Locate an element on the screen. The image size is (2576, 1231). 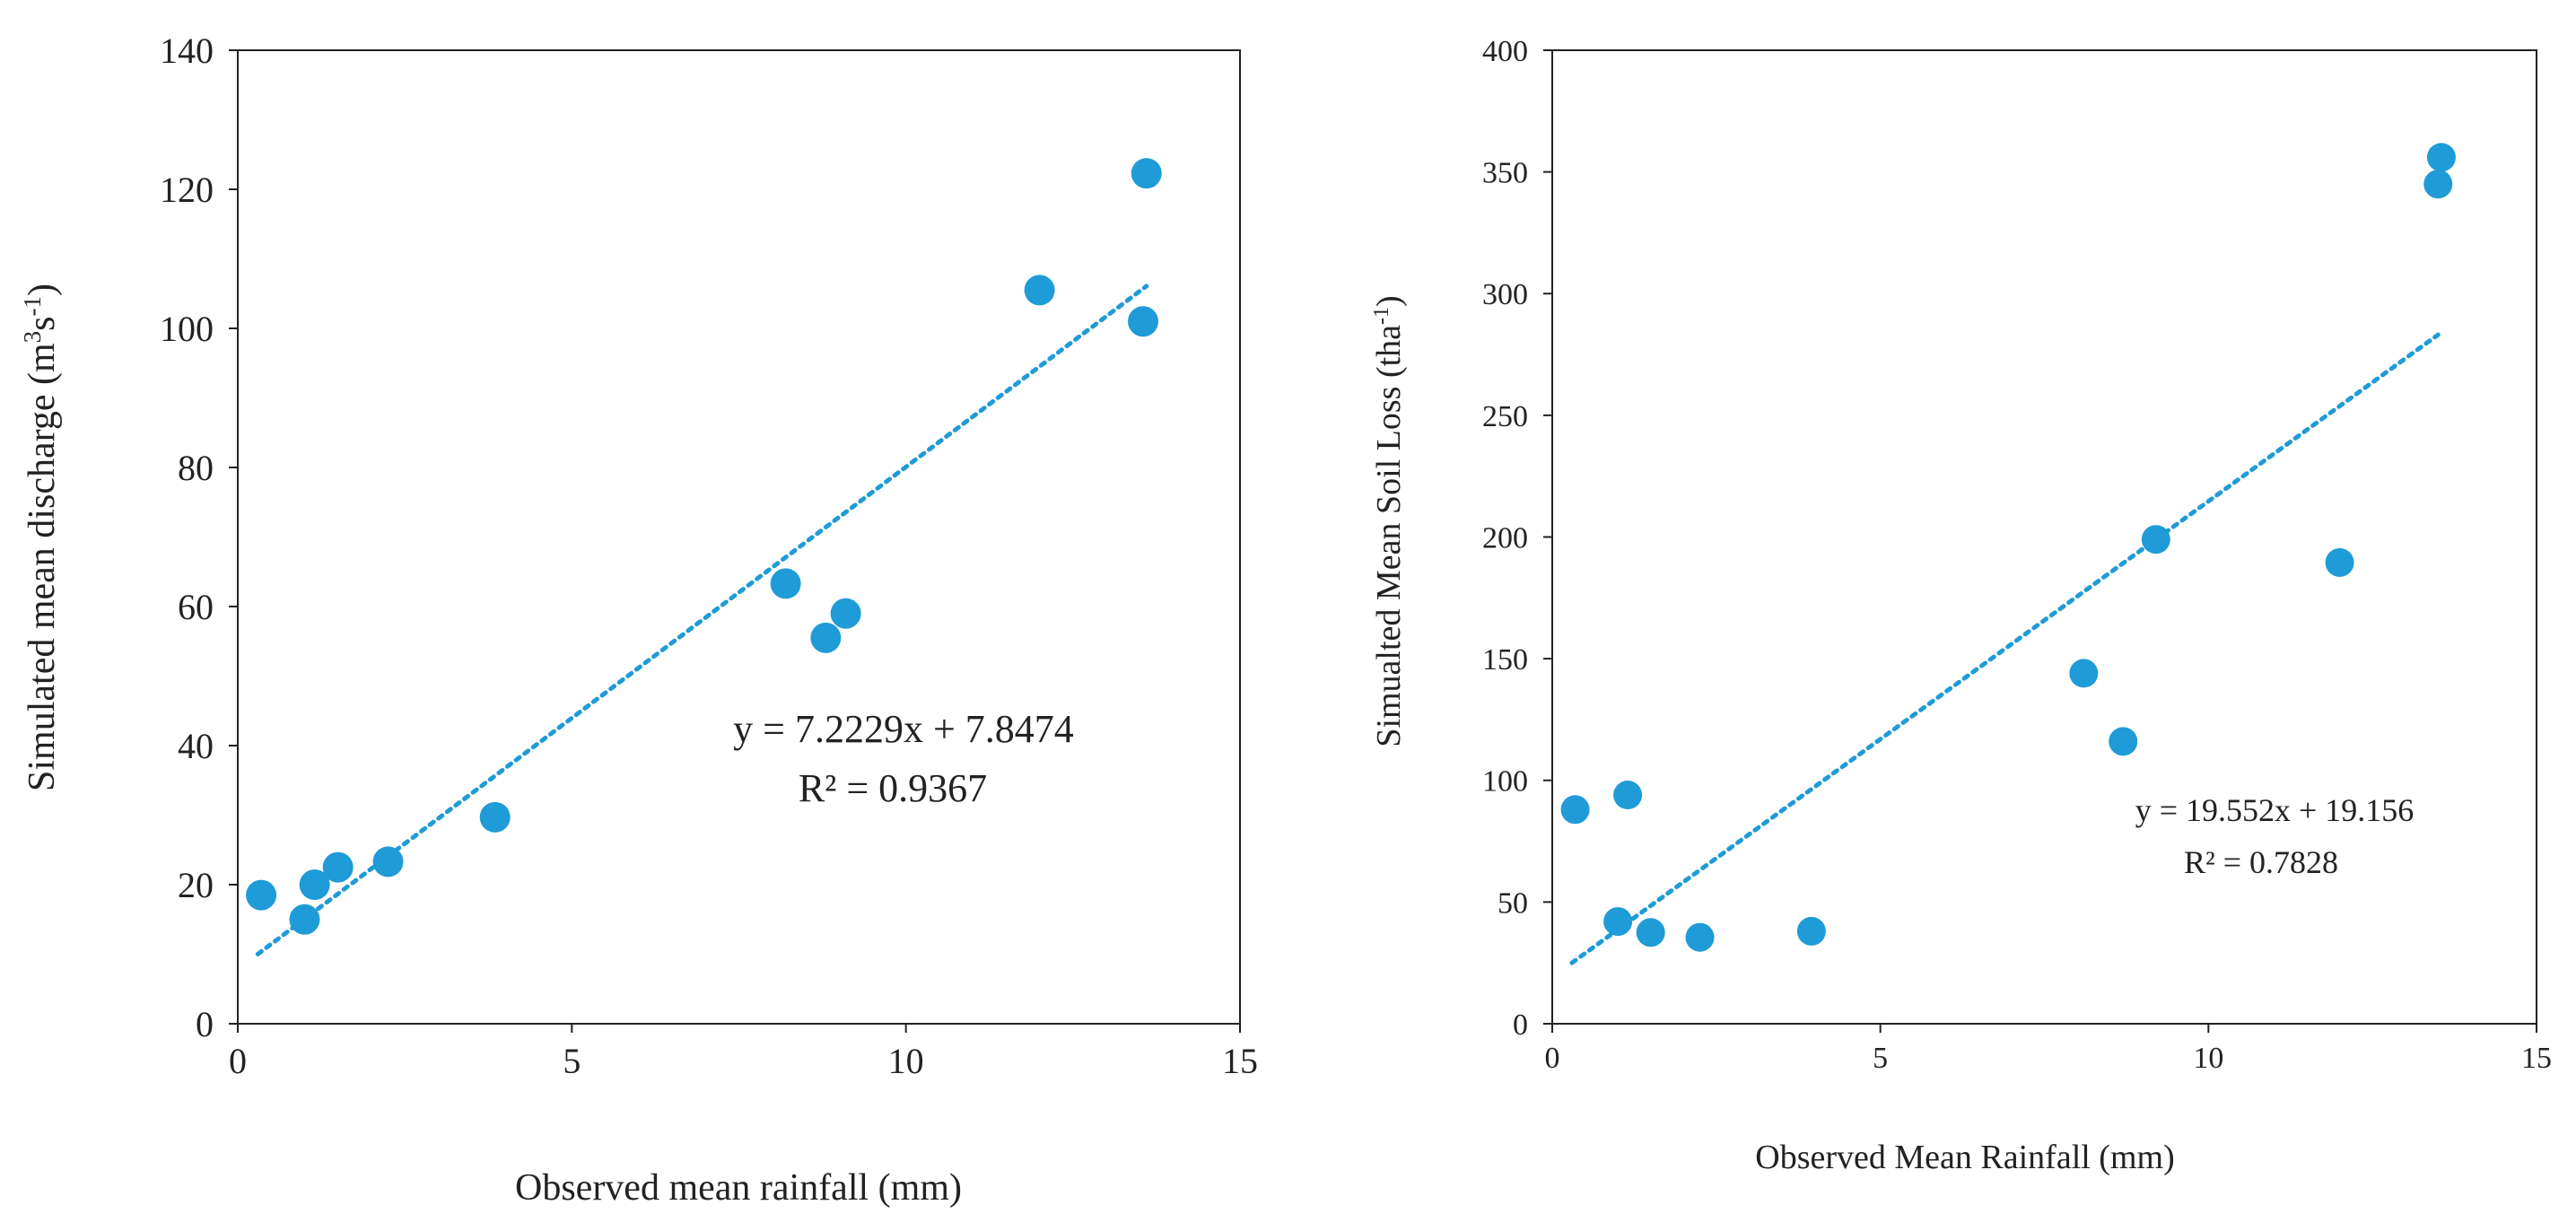
y-axis-ticks: 0 50 100 150 200 250 300 350 400 is located at coordinates (1517, 538).